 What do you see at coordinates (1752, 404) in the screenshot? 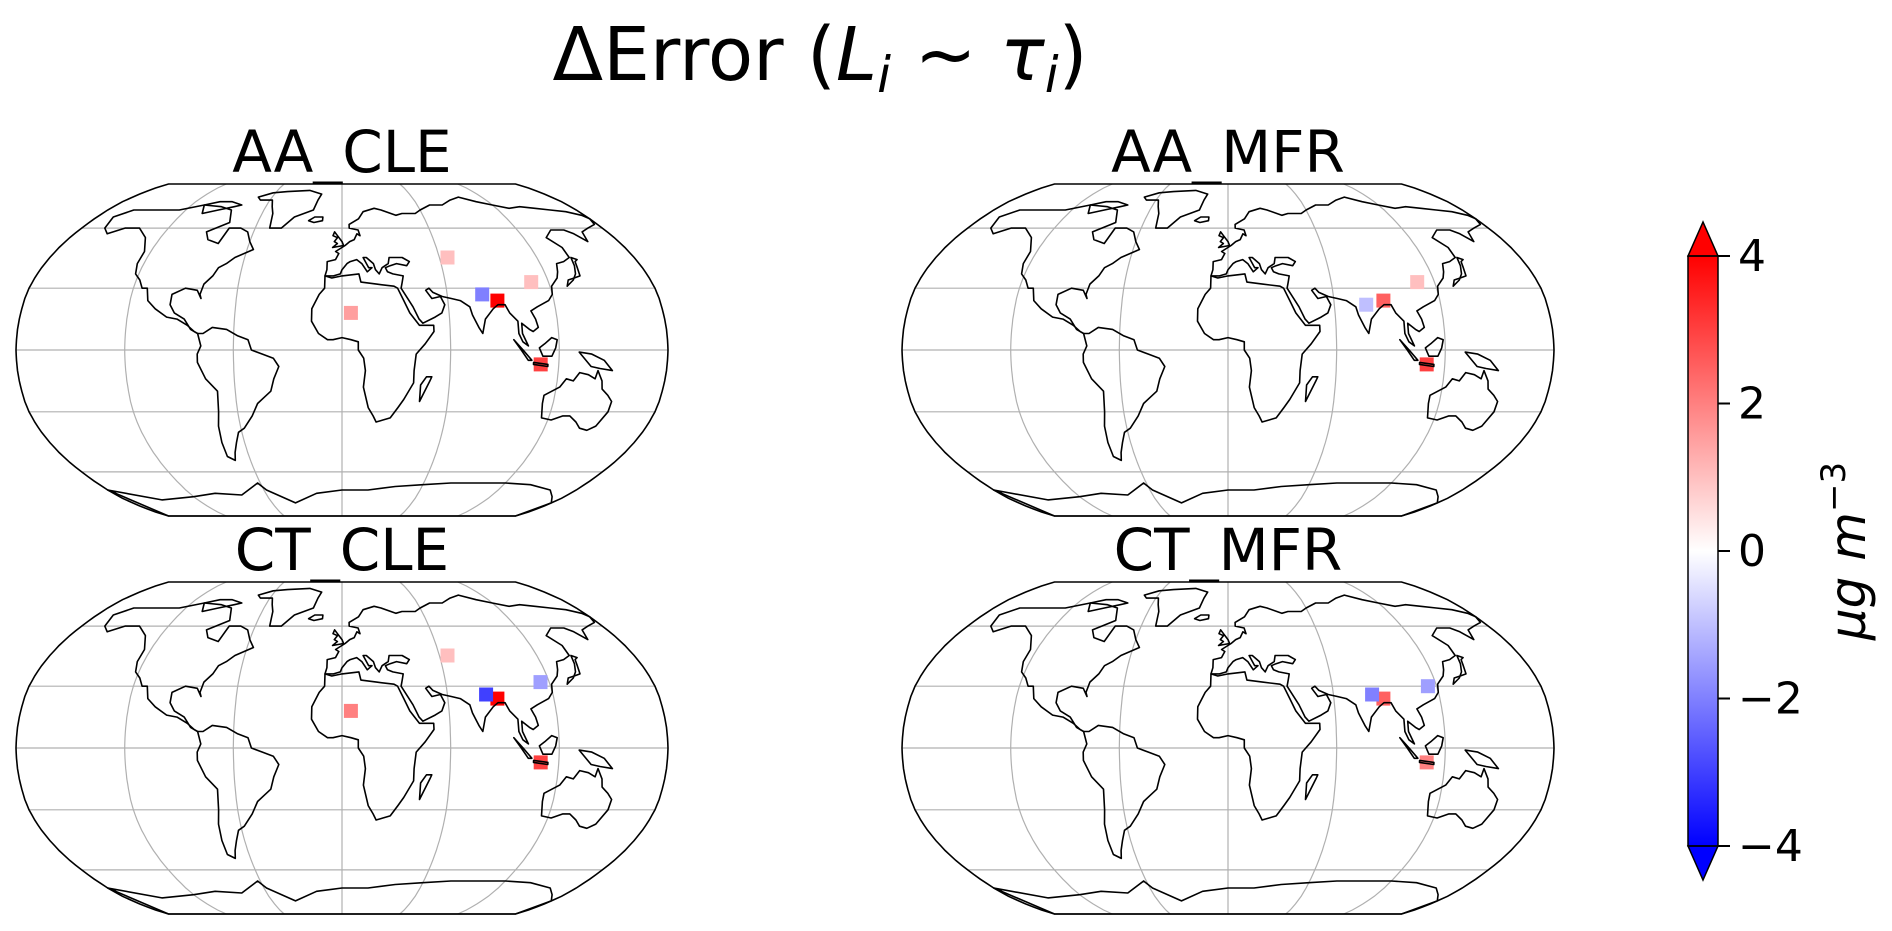
I see `colorbar-tick-label: 2` at bounding box center [1752, 404].